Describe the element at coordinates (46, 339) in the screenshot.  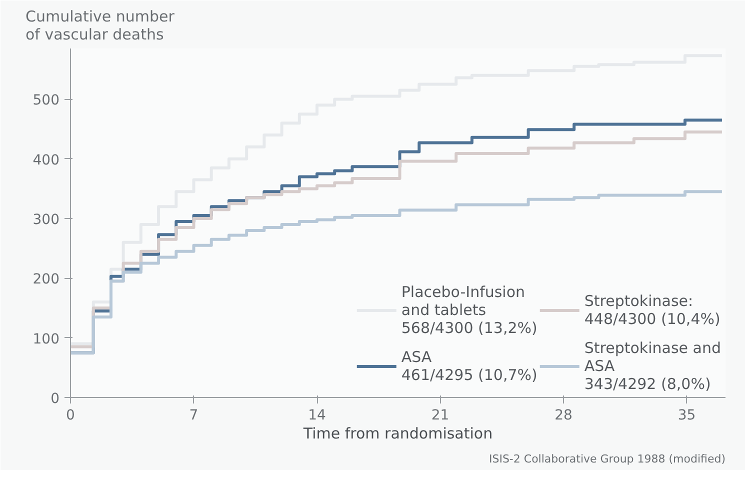
I see `y-tick-label: 100` at that location.